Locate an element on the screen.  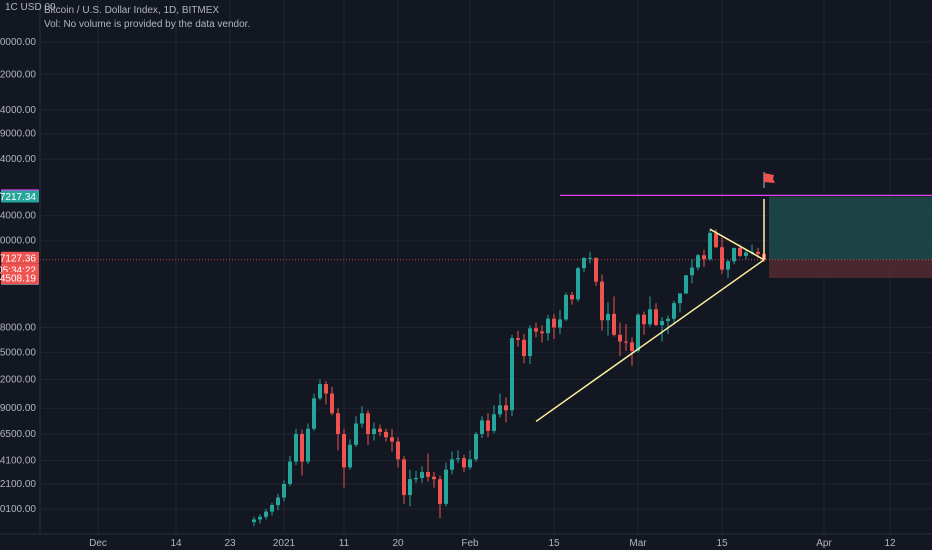
chart-title: Bitcoin / U.S. Dollar Index, 1D, BITMEX is located at coordinates (132, 10).